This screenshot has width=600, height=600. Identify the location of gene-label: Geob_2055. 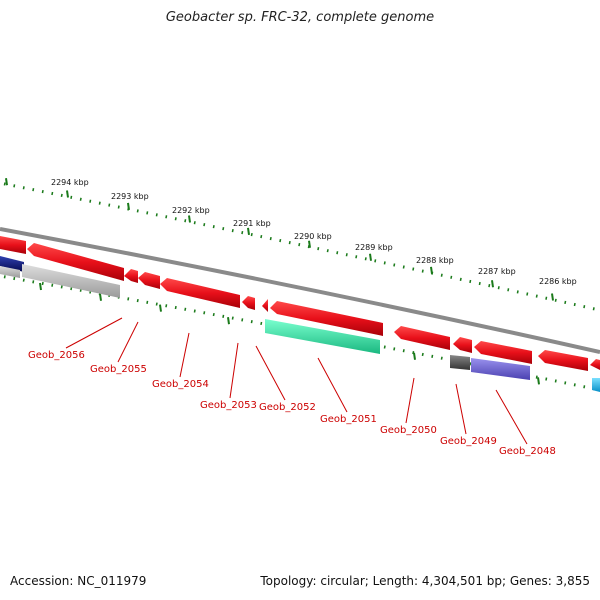
(118, 369).